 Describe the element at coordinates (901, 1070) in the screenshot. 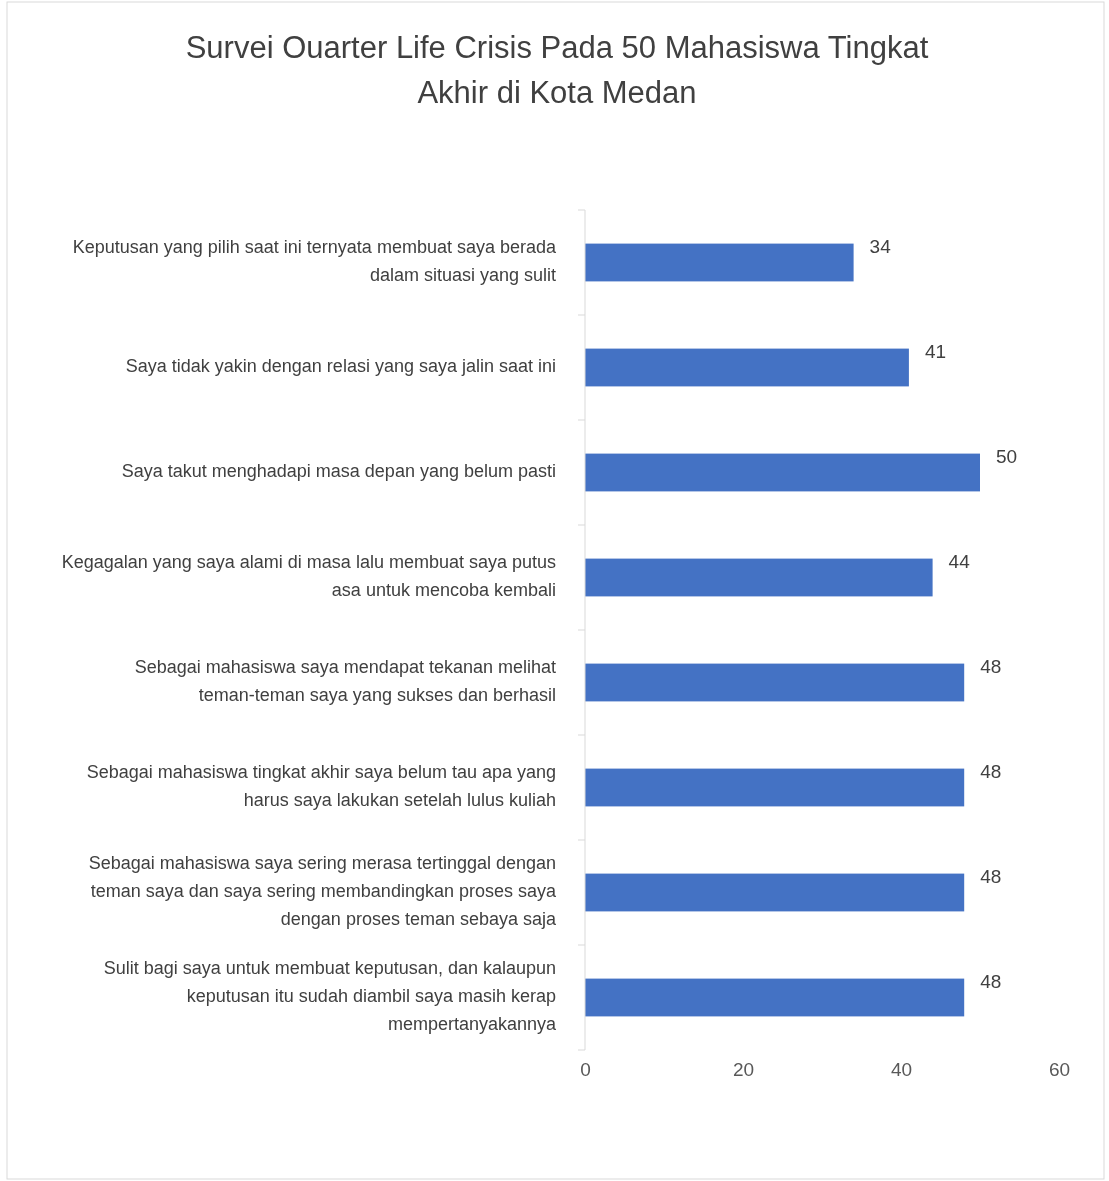

I see `x-tick-label: 40` at that location.